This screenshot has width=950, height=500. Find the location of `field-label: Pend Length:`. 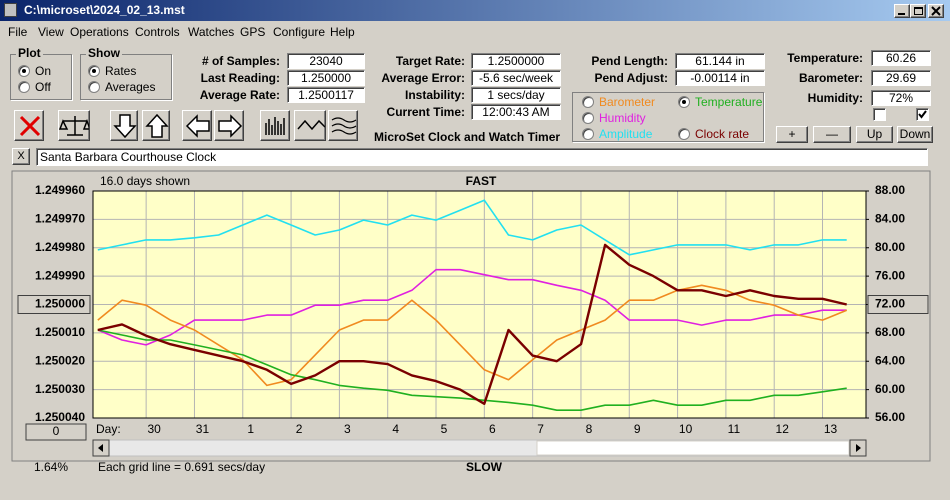

field-label: Pend Length: is located at coordinates (629, 61).